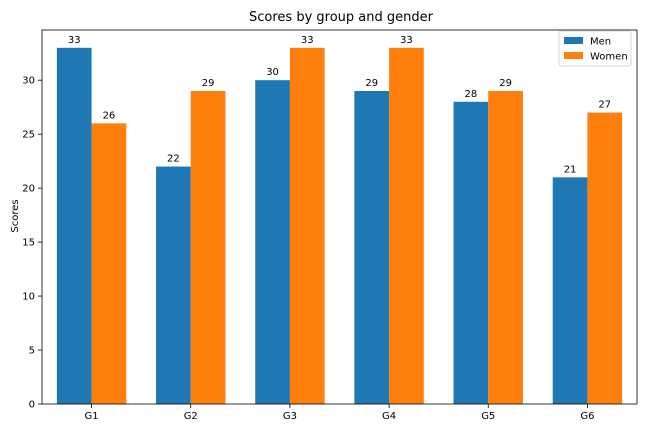 The image size is (648, 432). I want to click on bar-women-g6, so click(605, 258).